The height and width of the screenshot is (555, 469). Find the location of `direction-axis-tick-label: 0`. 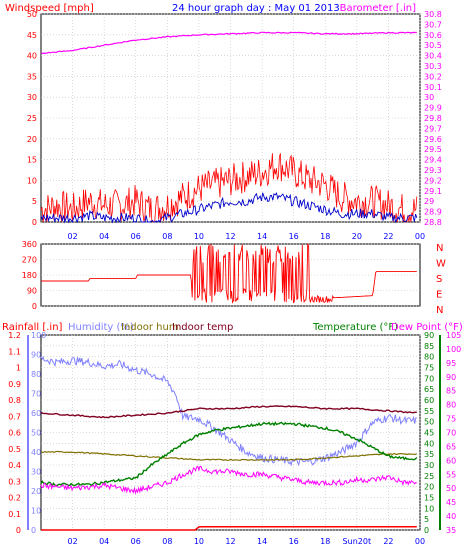

direction-axis-tick-label: 0 is located at coordinates (34, 306).